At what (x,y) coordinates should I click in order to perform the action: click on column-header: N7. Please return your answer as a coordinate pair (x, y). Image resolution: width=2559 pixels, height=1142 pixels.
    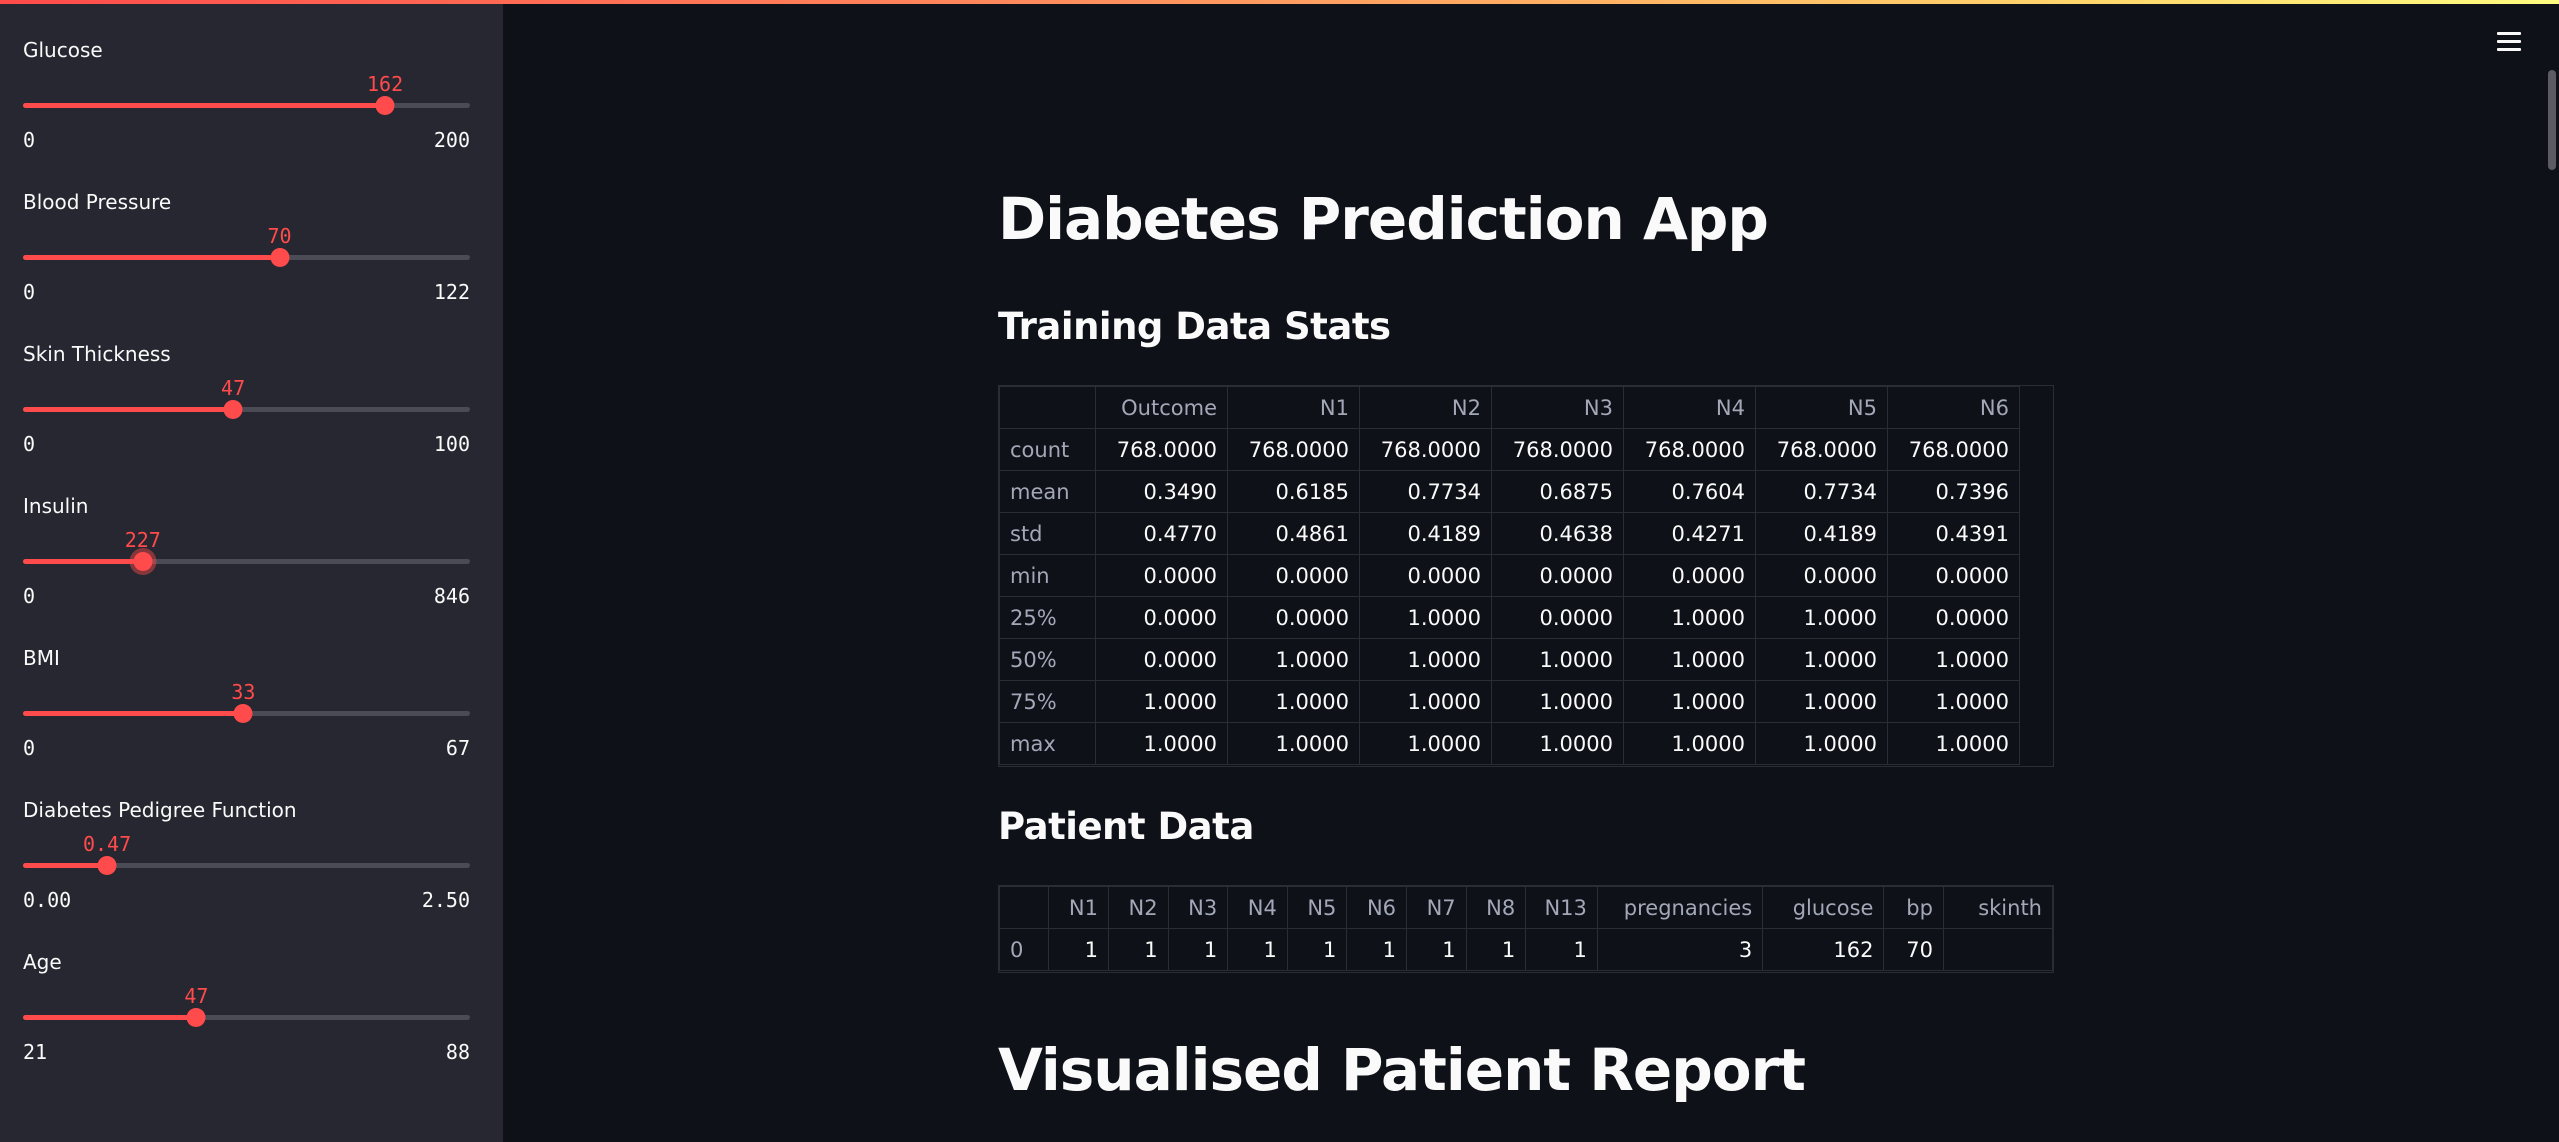
    Looking at the image, I should click on (1436, 907).